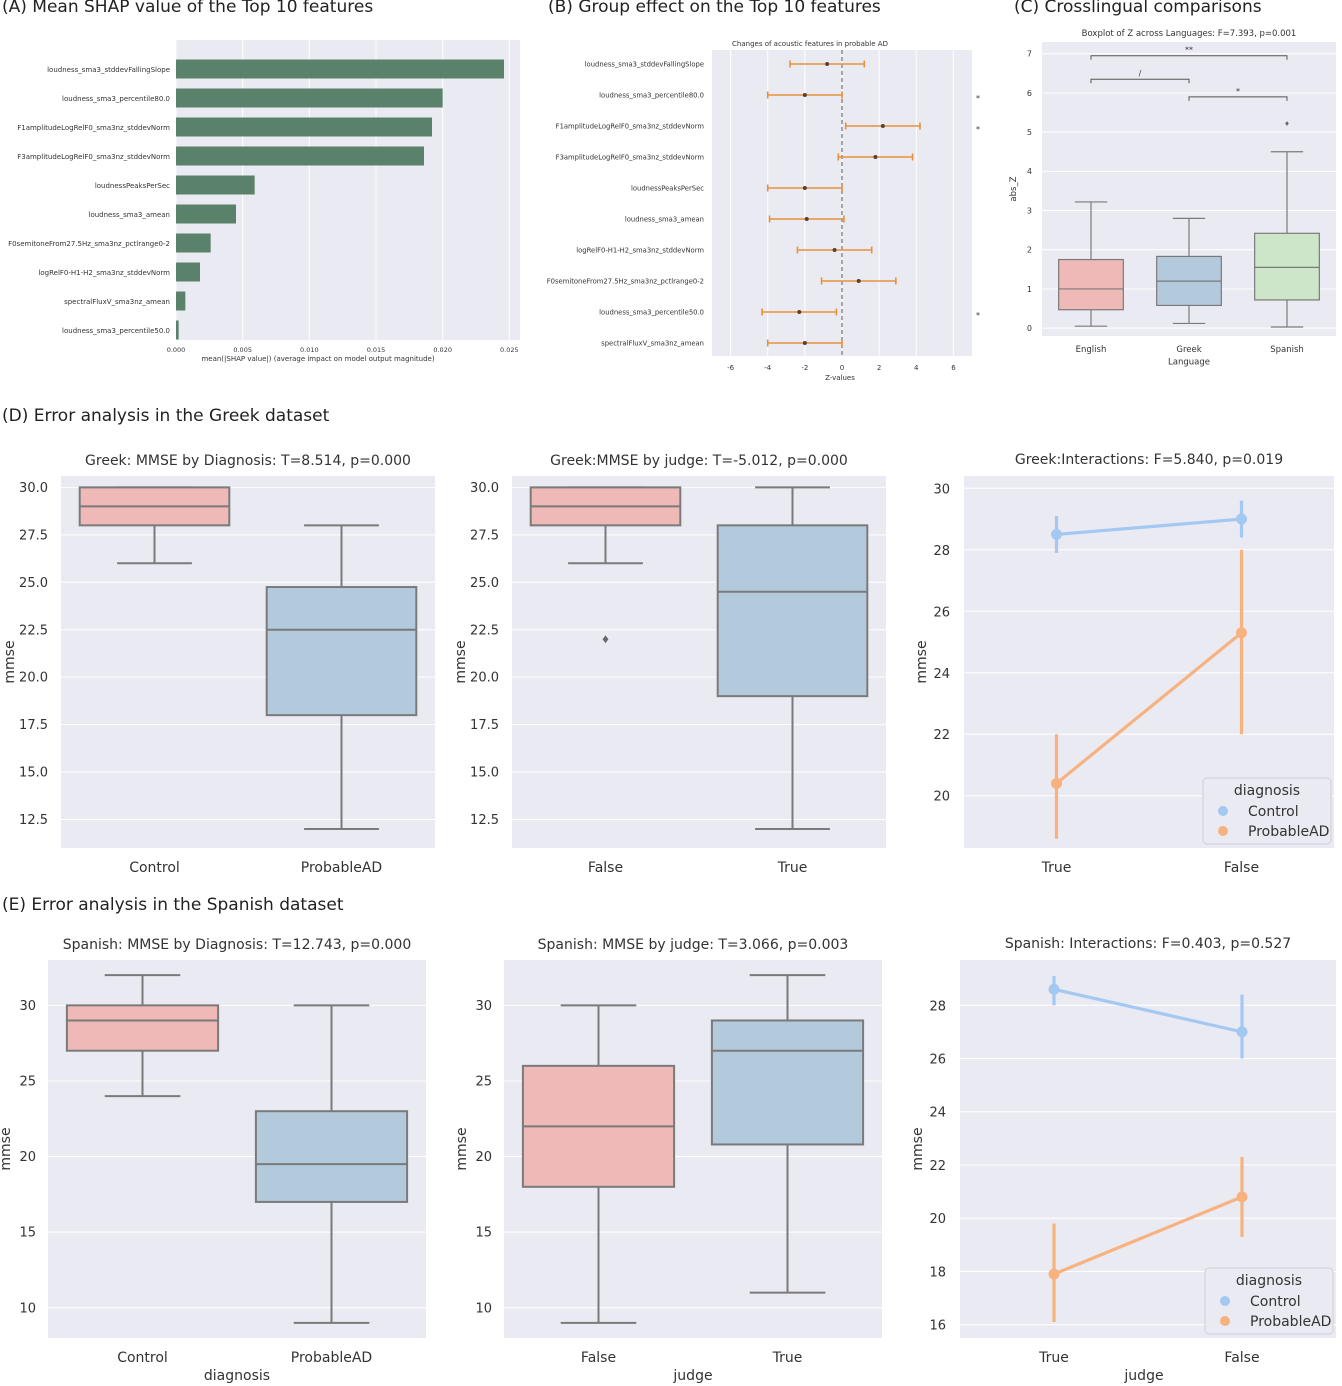 The image size is (1342, 1386). I want to click on legend-marker, so click(1223, 811).